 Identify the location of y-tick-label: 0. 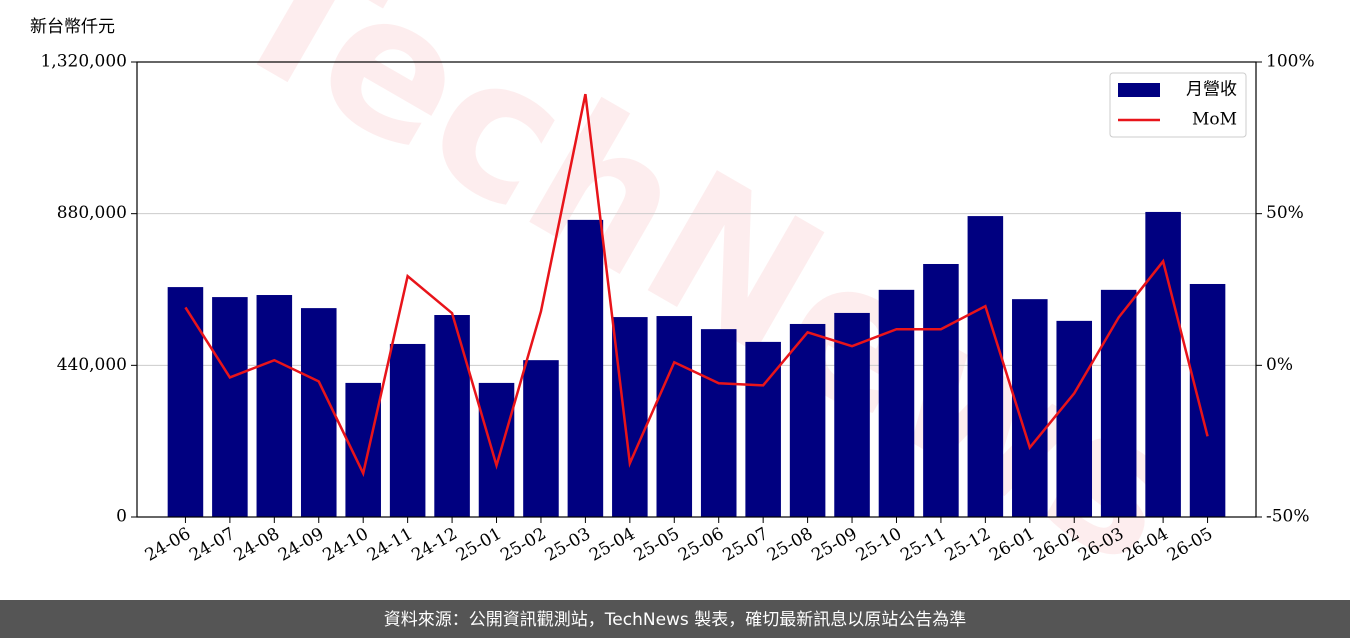
(121, 517).